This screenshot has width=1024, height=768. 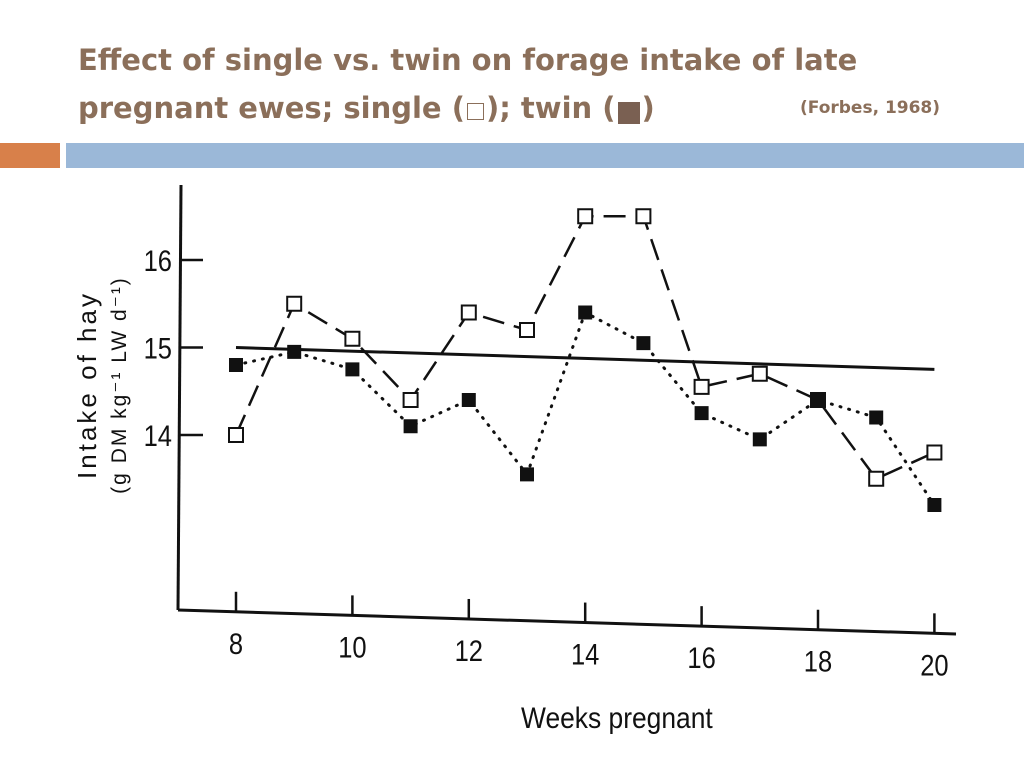 What do you see at coordinates (550, 108) in the screenshot?
I see `title-line-2-part-b: ); twin (` at bounding box center [550, 108].